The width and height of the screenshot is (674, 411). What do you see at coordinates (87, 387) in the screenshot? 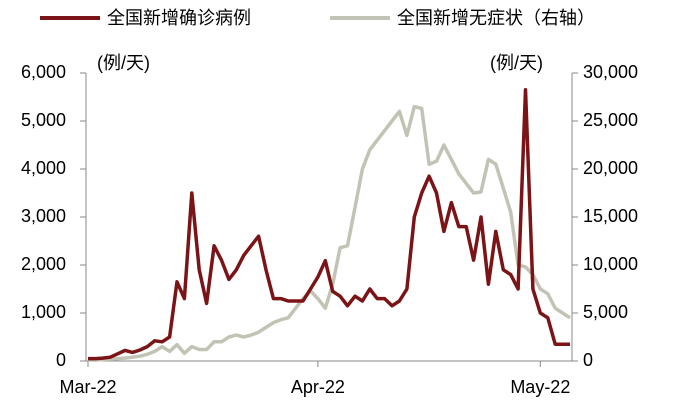
I see `x-tick-label: Mar-22` at bounding box center [87, 387].